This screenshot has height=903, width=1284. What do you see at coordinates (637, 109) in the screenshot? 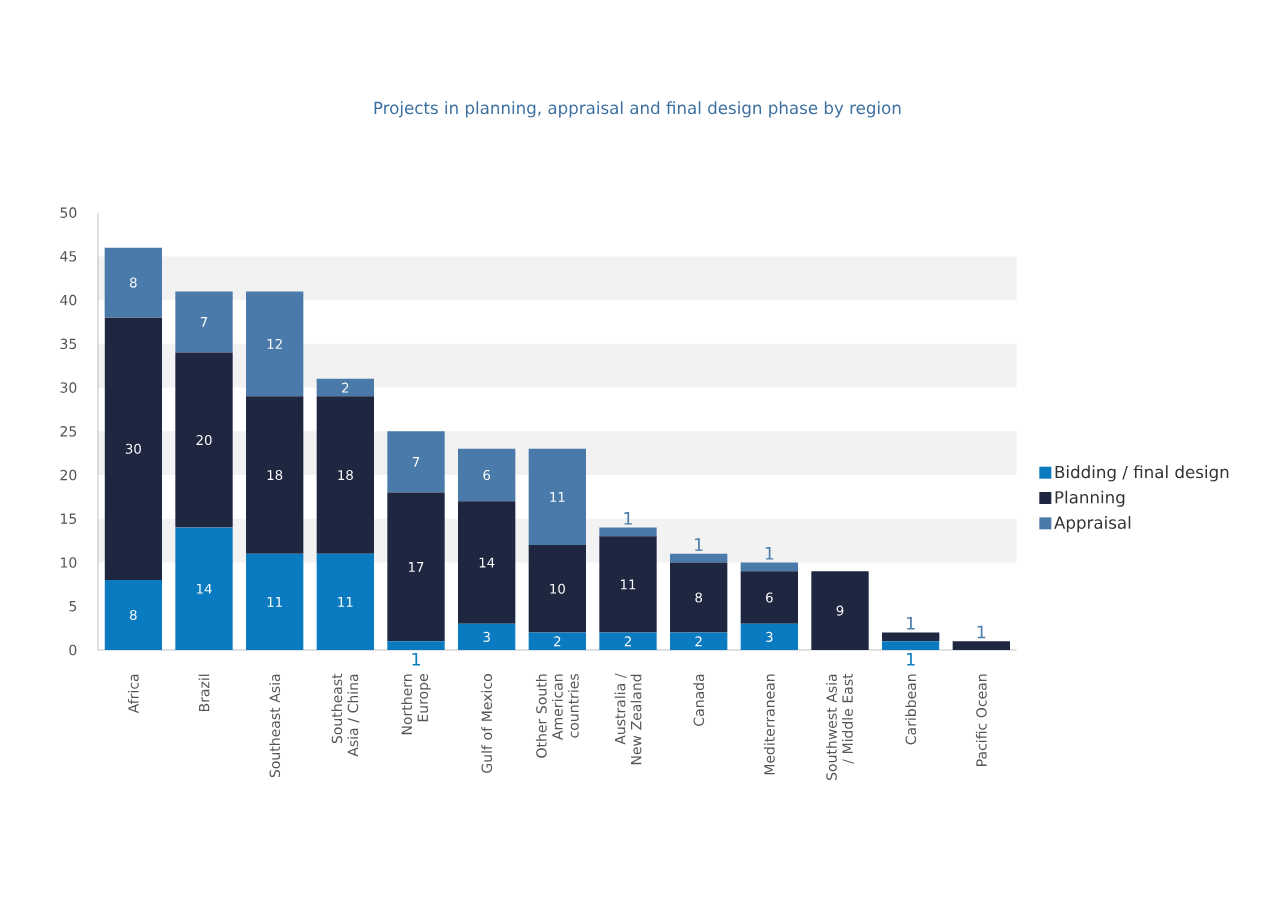
I see `chart-title: Projects in planning, appraisal and final design phase by region` at bounding box center [637, 109].